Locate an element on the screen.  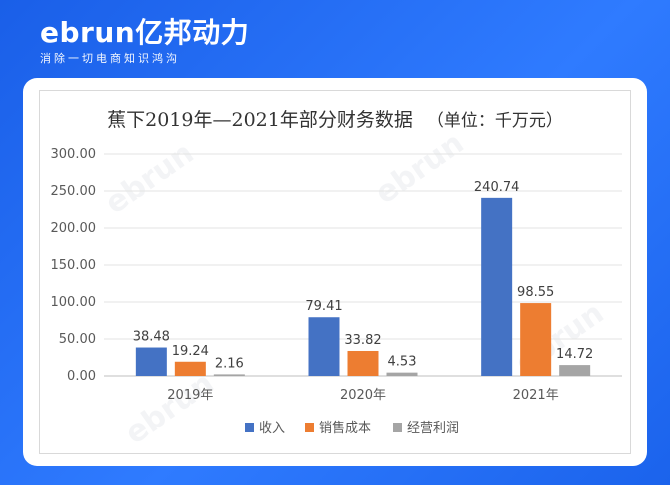
y-tick-label: 50.00 is located at coordinates (77, 339).